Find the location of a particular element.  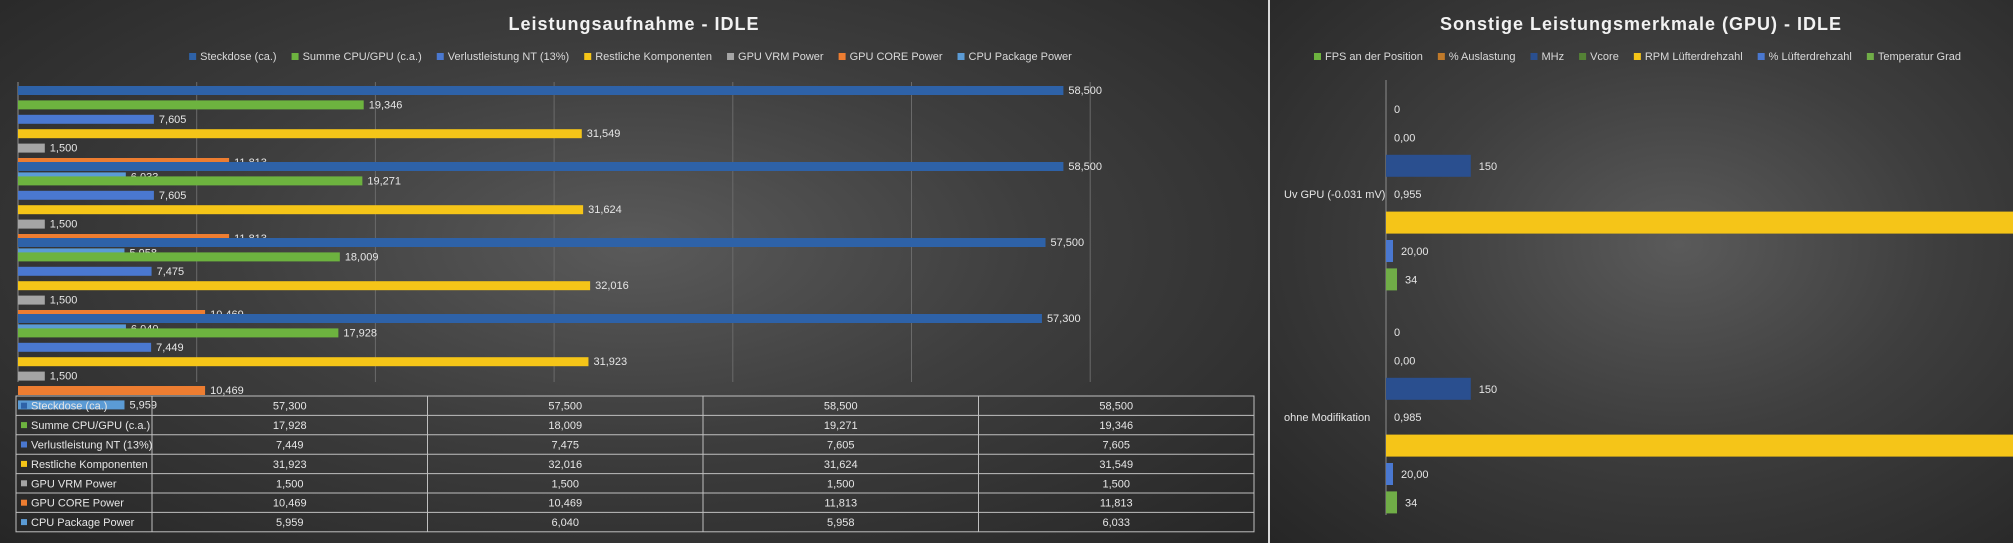

panel-divider is located at coordinates (1269, 271).